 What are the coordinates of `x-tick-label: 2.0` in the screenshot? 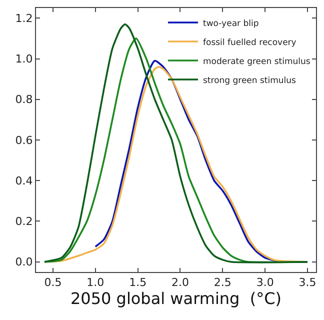 It's located at (180, 283).